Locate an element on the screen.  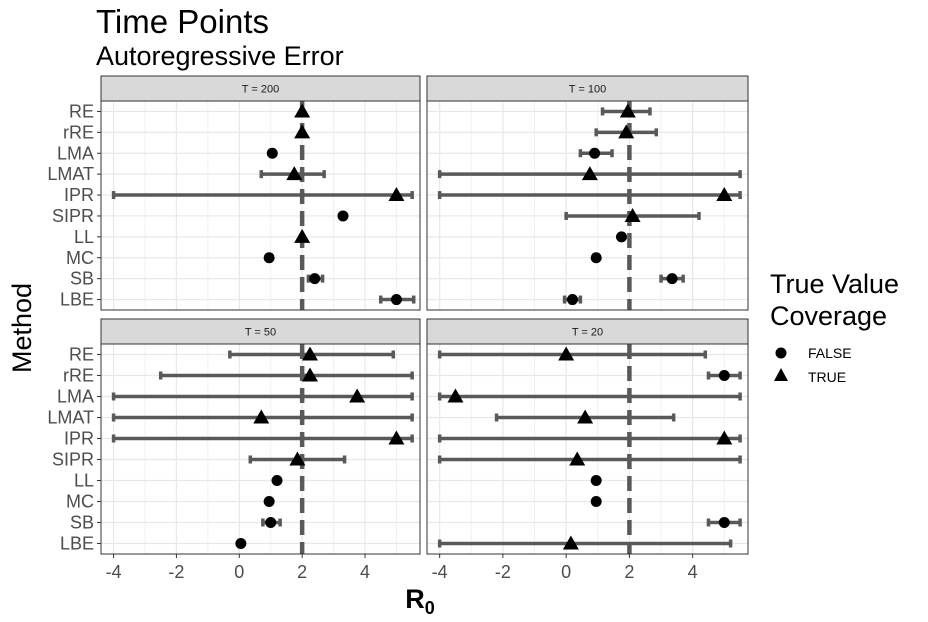
errorbar-LBE is located at coordinates (585, 543).